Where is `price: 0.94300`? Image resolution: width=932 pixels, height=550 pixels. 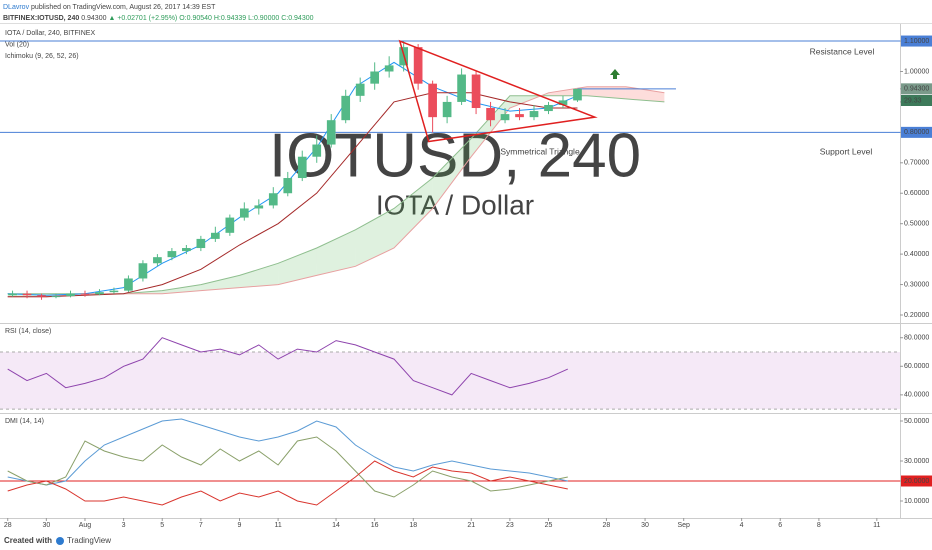
price: 0.94300 is located at coordinates (93, 18).